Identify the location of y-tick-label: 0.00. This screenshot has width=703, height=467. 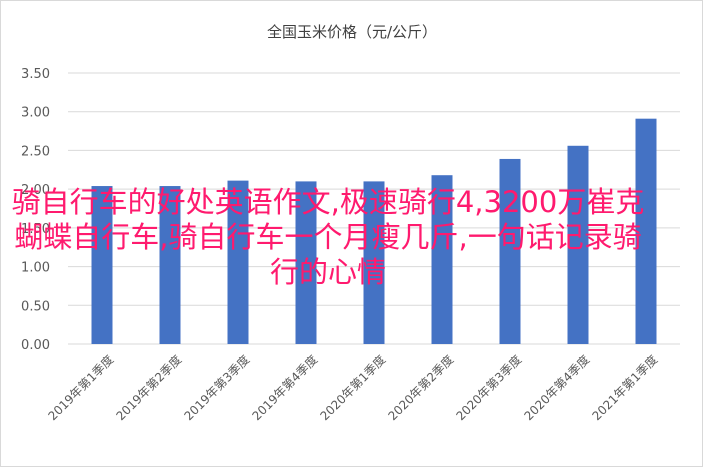
(35, 345).